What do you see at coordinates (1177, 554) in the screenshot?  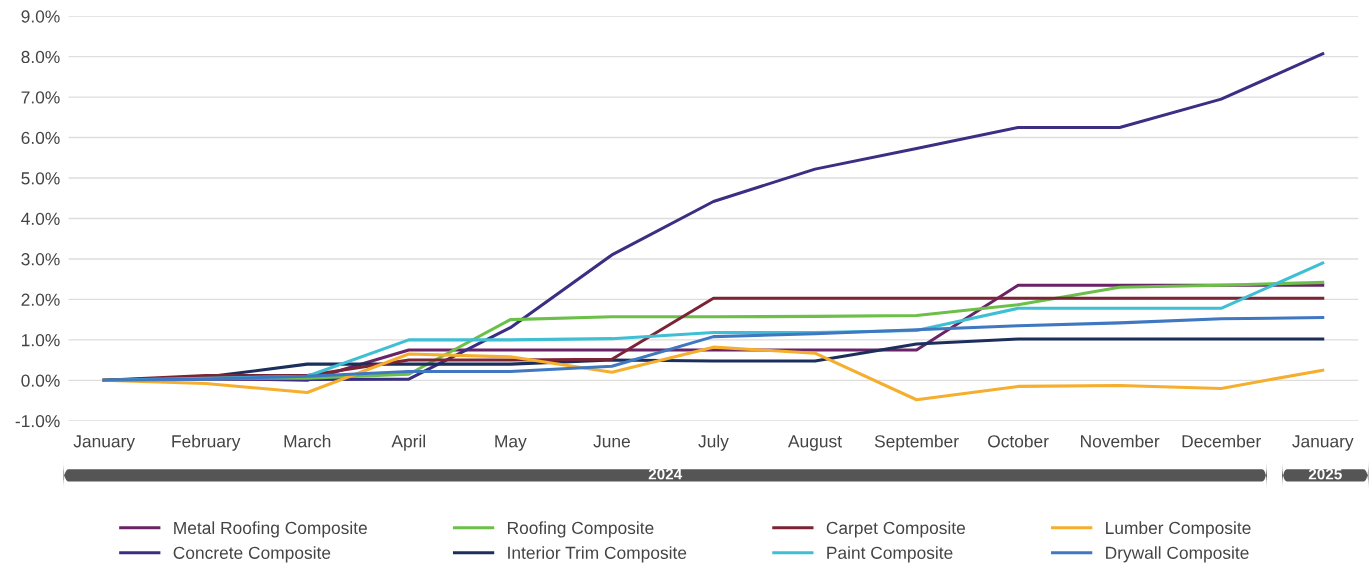 I see `legend-label: Drywall Composite` at bounding box center [1177, 554].